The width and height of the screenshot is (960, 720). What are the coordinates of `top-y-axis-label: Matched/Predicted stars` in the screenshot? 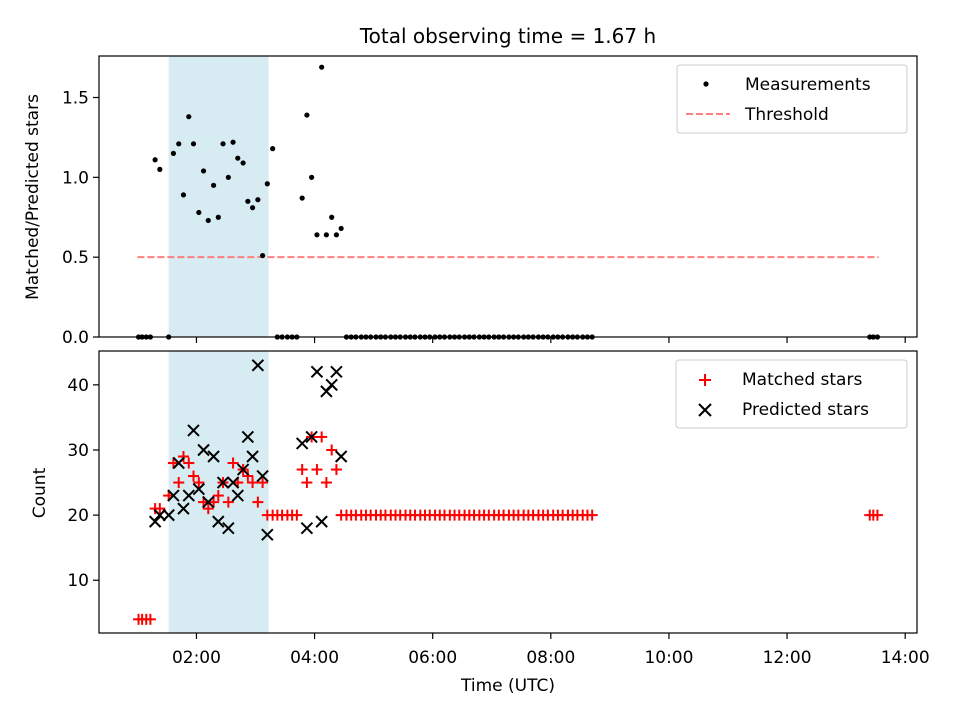 It's located at (33, 197).